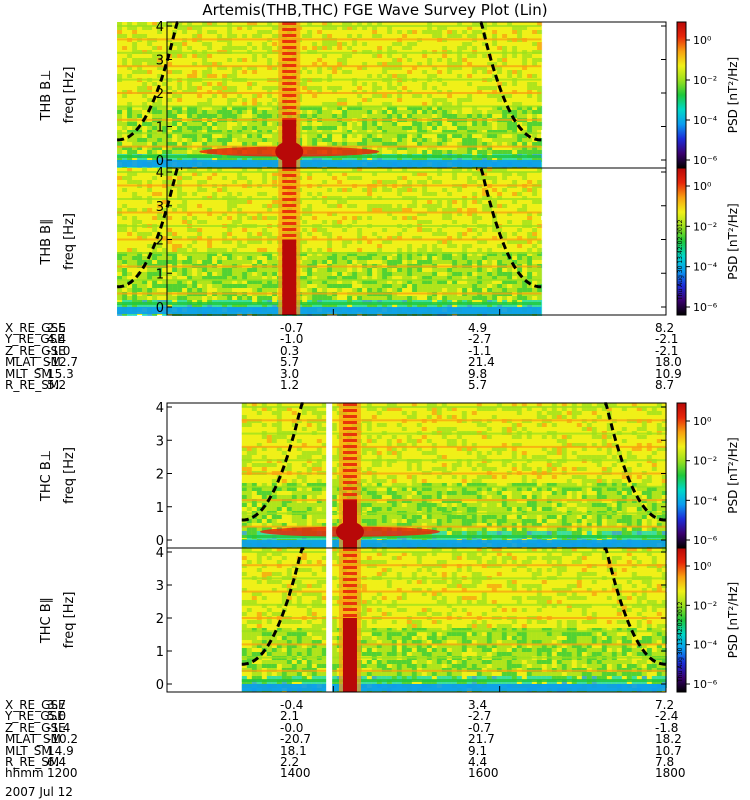 The width and height of the screenshot is (750, 800). Describe the element at coordinates (329, 620) in the screenshot. I see `data-gap` at that location.